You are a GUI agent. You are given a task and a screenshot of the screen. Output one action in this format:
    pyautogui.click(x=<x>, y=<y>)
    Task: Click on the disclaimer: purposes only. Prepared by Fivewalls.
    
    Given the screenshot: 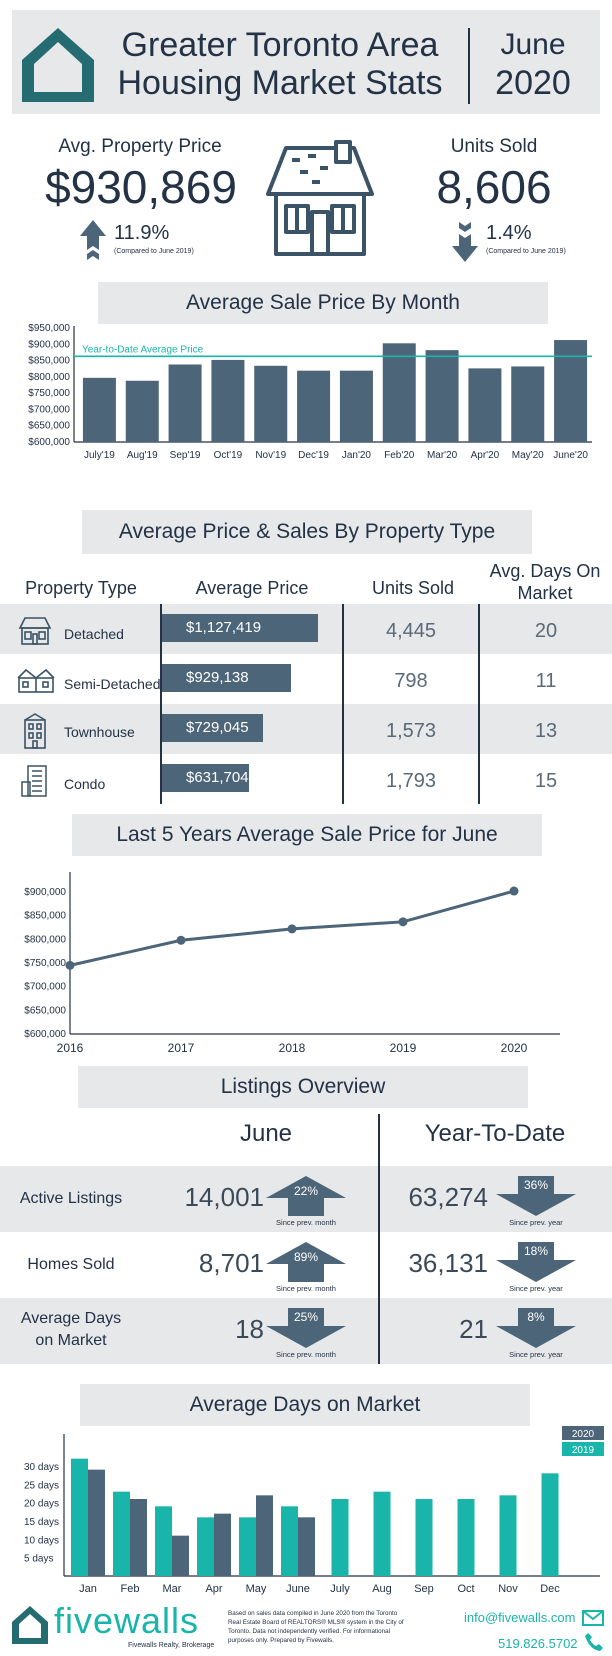 What is the action you would take?
    pyautogui.click(x=281, y=1640)
    